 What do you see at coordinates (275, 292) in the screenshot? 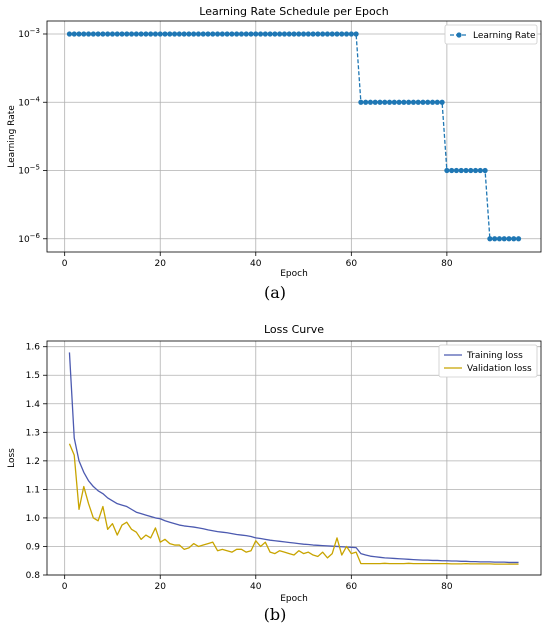
I see `panel-label-a: (a)` at bounding box center [275, 292].